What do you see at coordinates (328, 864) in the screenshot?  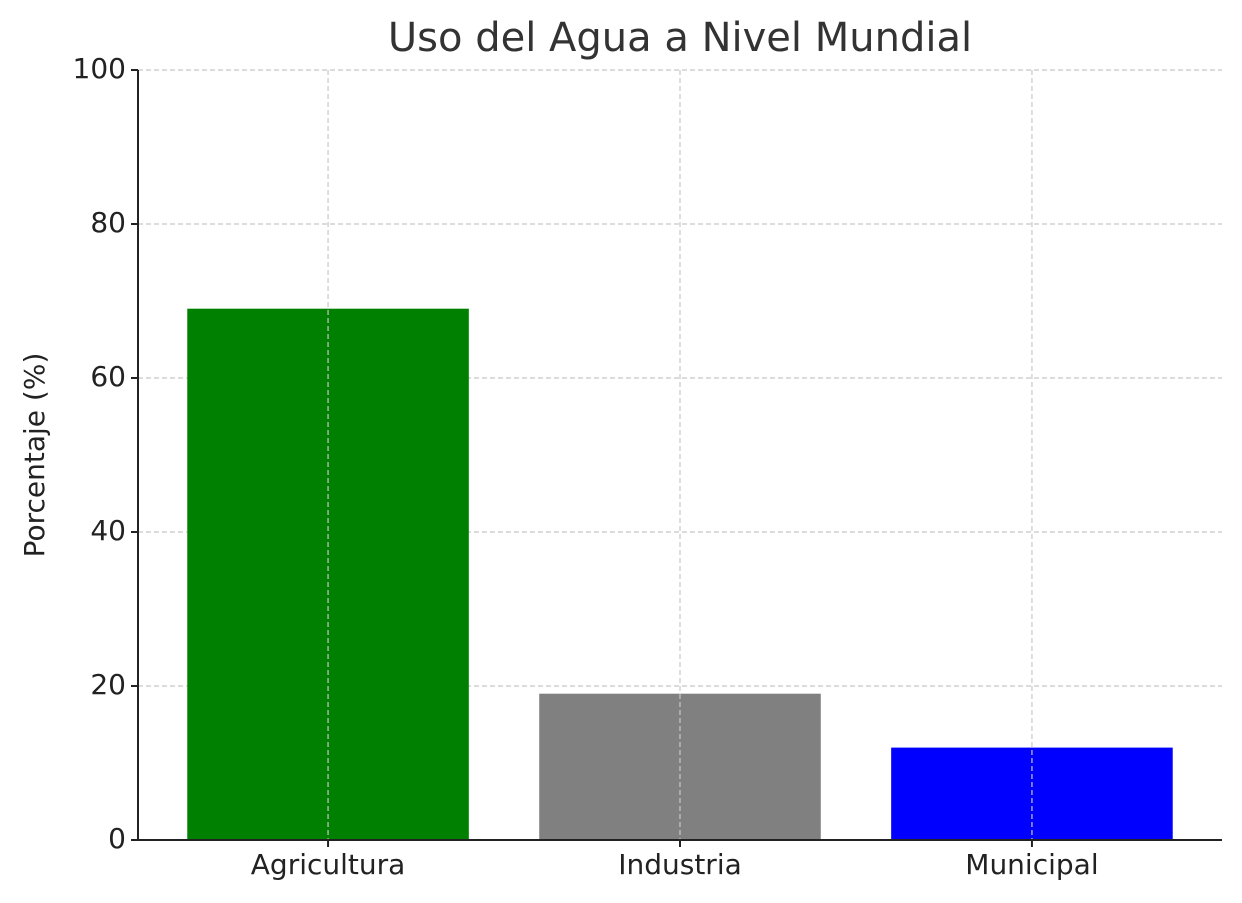 I see `x-tick-label: Agricultura` at bounding box center [328, 864].